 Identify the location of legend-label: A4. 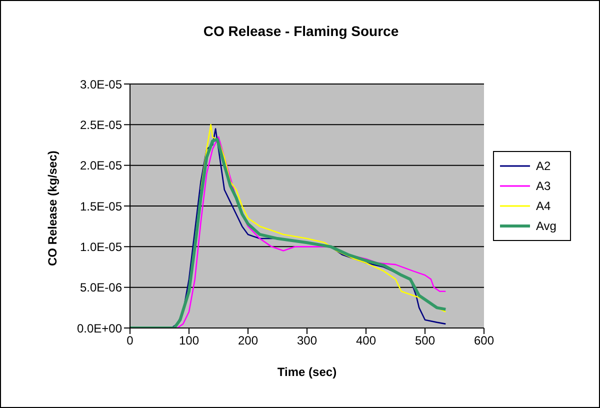
(543, 206).